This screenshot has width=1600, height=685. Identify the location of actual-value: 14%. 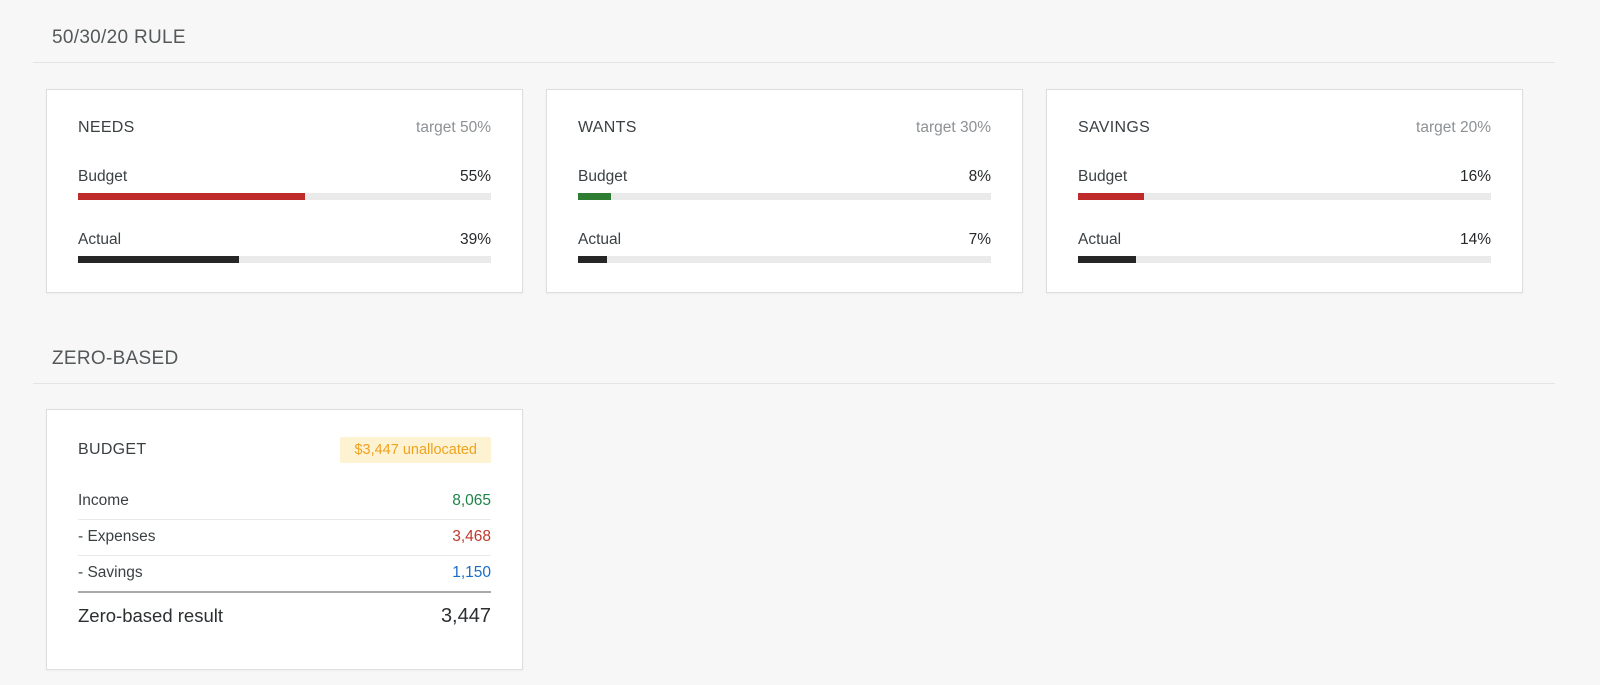
(1475, 239).